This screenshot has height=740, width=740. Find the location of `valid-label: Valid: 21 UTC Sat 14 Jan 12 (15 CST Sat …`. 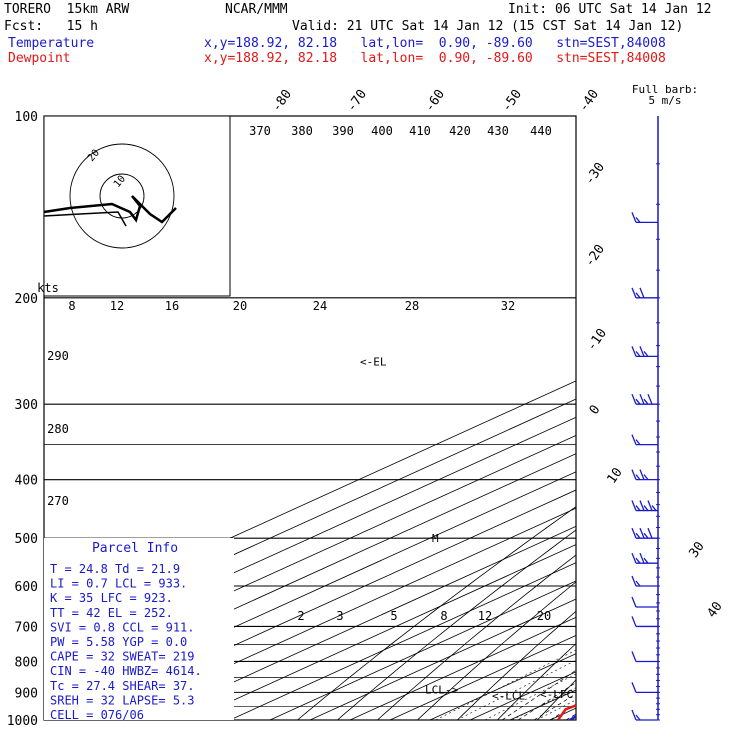

valid-label: Valid: 21 UTC Sat 14 Jan 12 (15 CST Sat … is located at coordinates (488, 26).